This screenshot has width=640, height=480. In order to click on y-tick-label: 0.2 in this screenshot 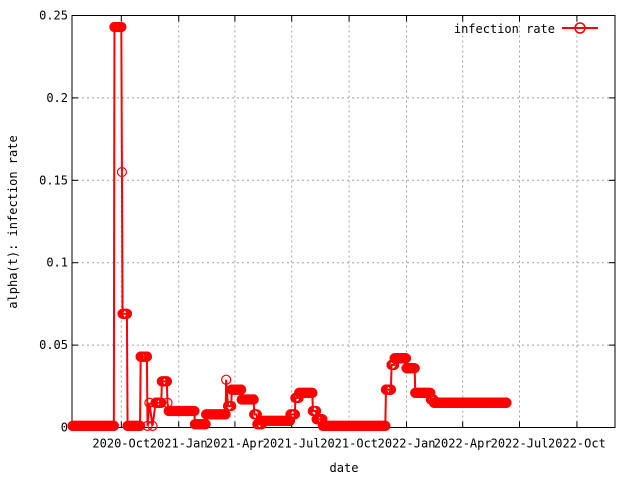, I will do `click(57, 98)`.